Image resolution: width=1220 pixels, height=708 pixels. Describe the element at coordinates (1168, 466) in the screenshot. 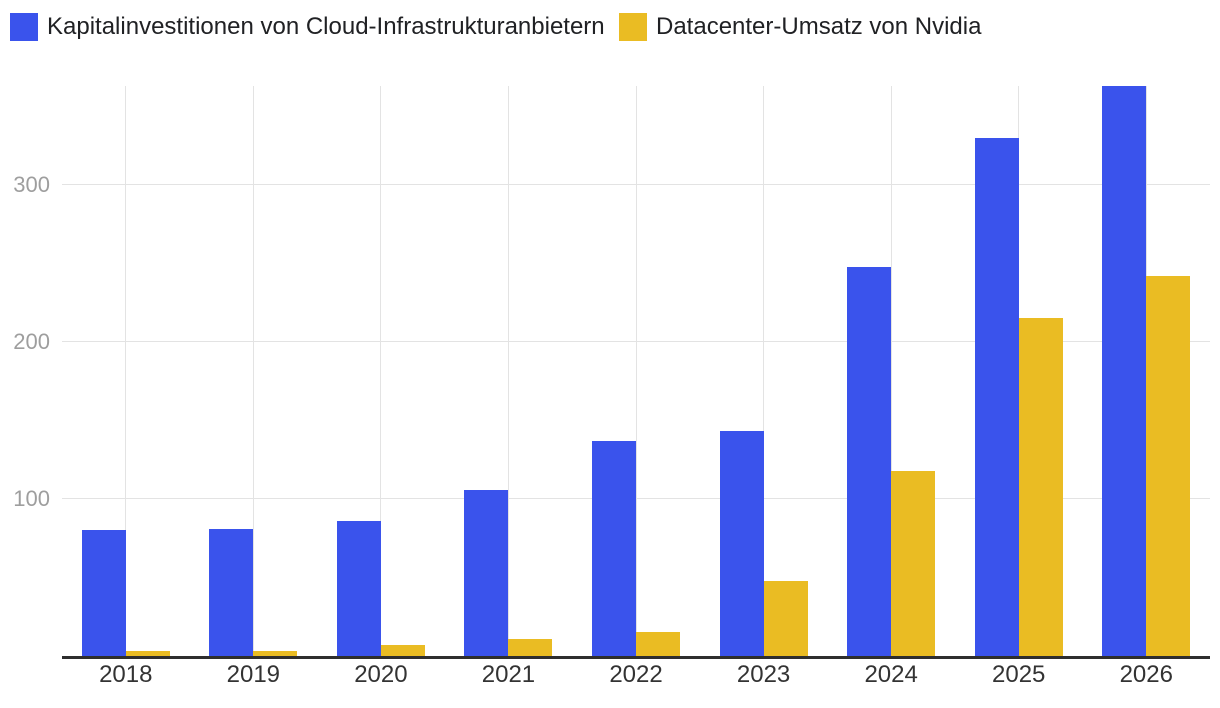

I see `bar-nvidia-2026` at that location.